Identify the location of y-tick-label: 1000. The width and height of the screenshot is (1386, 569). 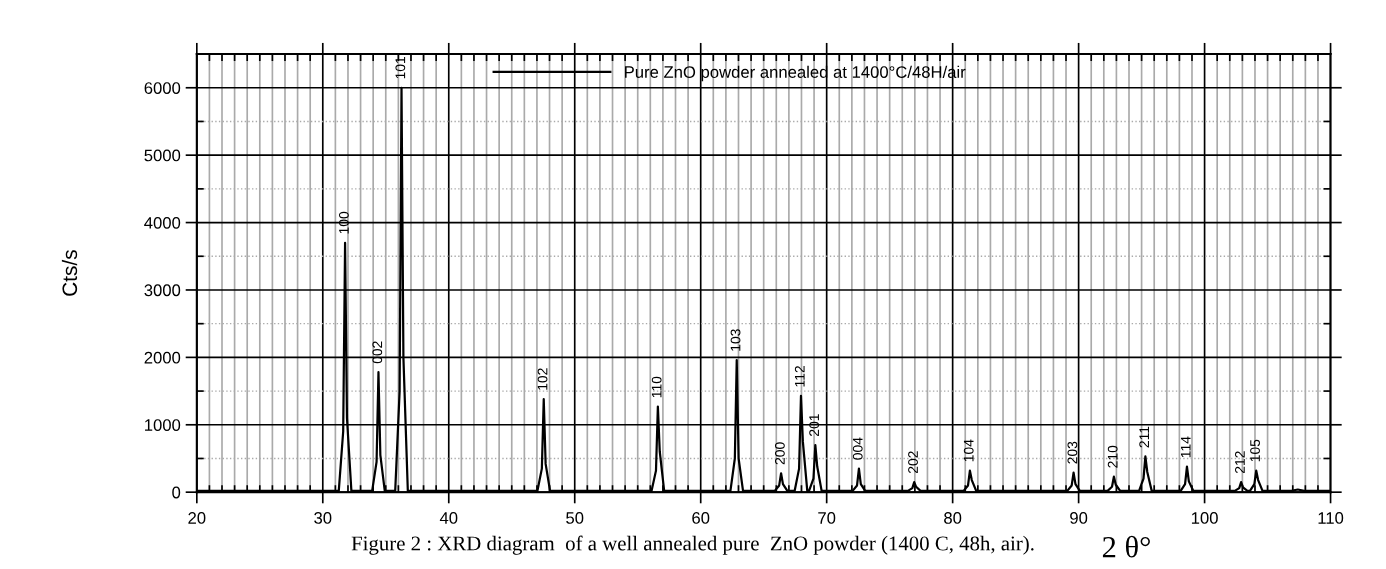
(163, 425).